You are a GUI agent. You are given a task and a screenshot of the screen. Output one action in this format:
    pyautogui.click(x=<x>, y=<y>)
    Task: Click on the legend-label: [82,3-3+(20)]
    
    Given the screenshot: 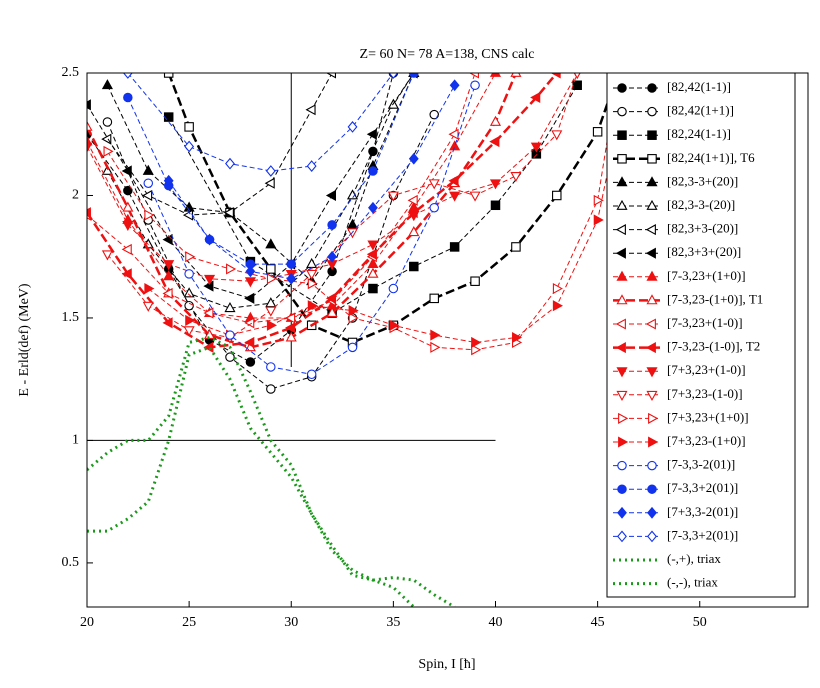 What is the action you would take?
    pyautogui.click(x=702, y=180)
    